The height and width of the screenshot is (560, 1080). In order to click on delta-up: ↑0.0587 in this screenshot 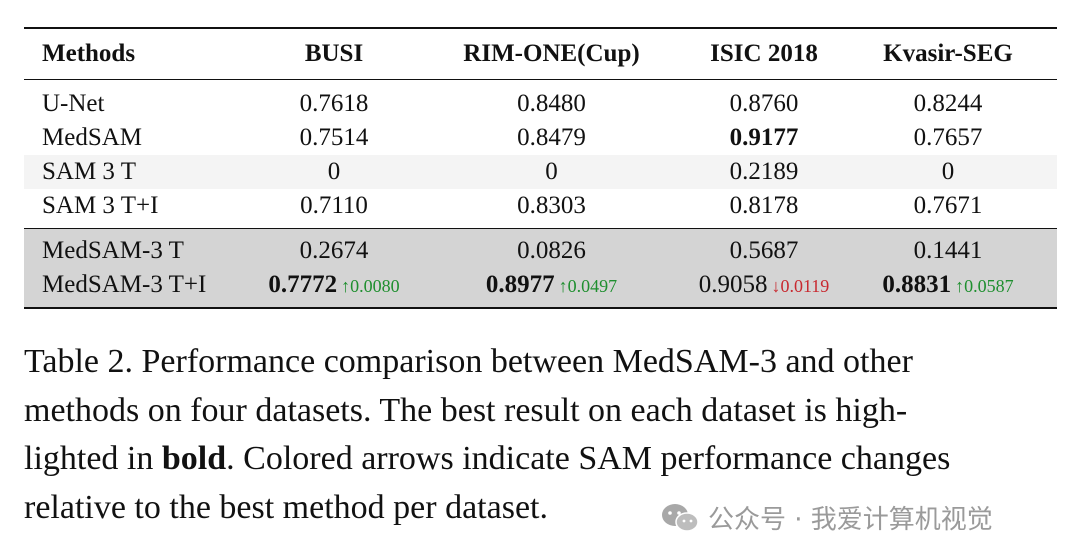, I will do `click(984, 286)`.